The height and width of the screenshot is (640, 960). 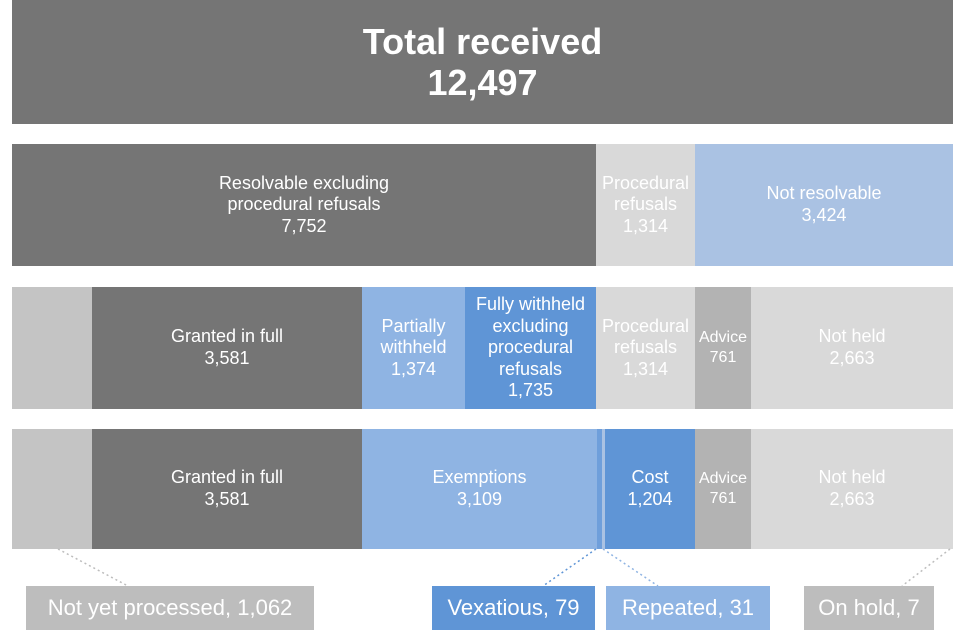 I want to click on procedural-refusals-block-row1: Procedural refusals 1,314, so click(x=645, y=205).